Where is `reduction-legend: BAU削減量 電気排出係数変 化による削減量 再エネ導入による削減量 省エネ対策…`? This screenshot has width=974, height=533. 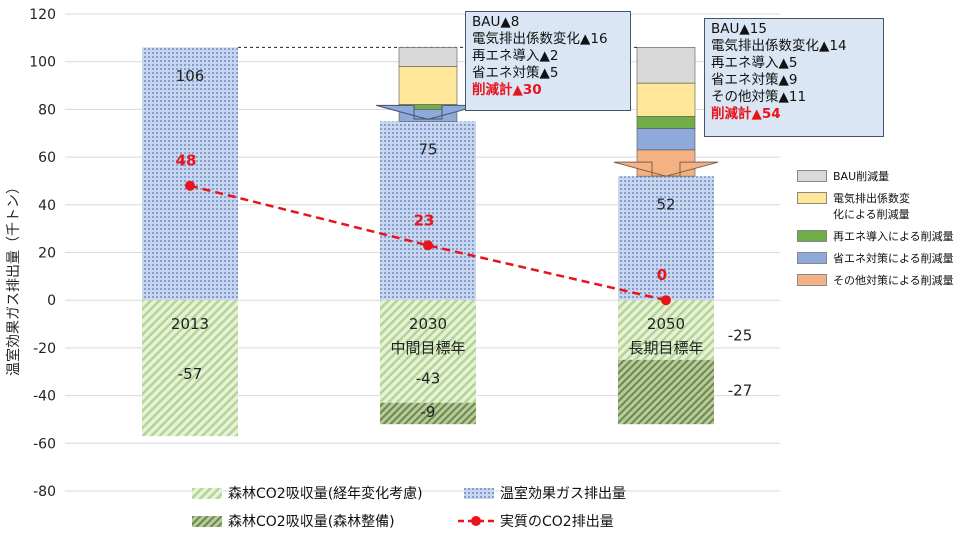 reduction-legend: BAU削減量 電気排出係数変 化による削減量 再エネ導入による削減量 省エネ対策… is located at coordinates (884, 231).